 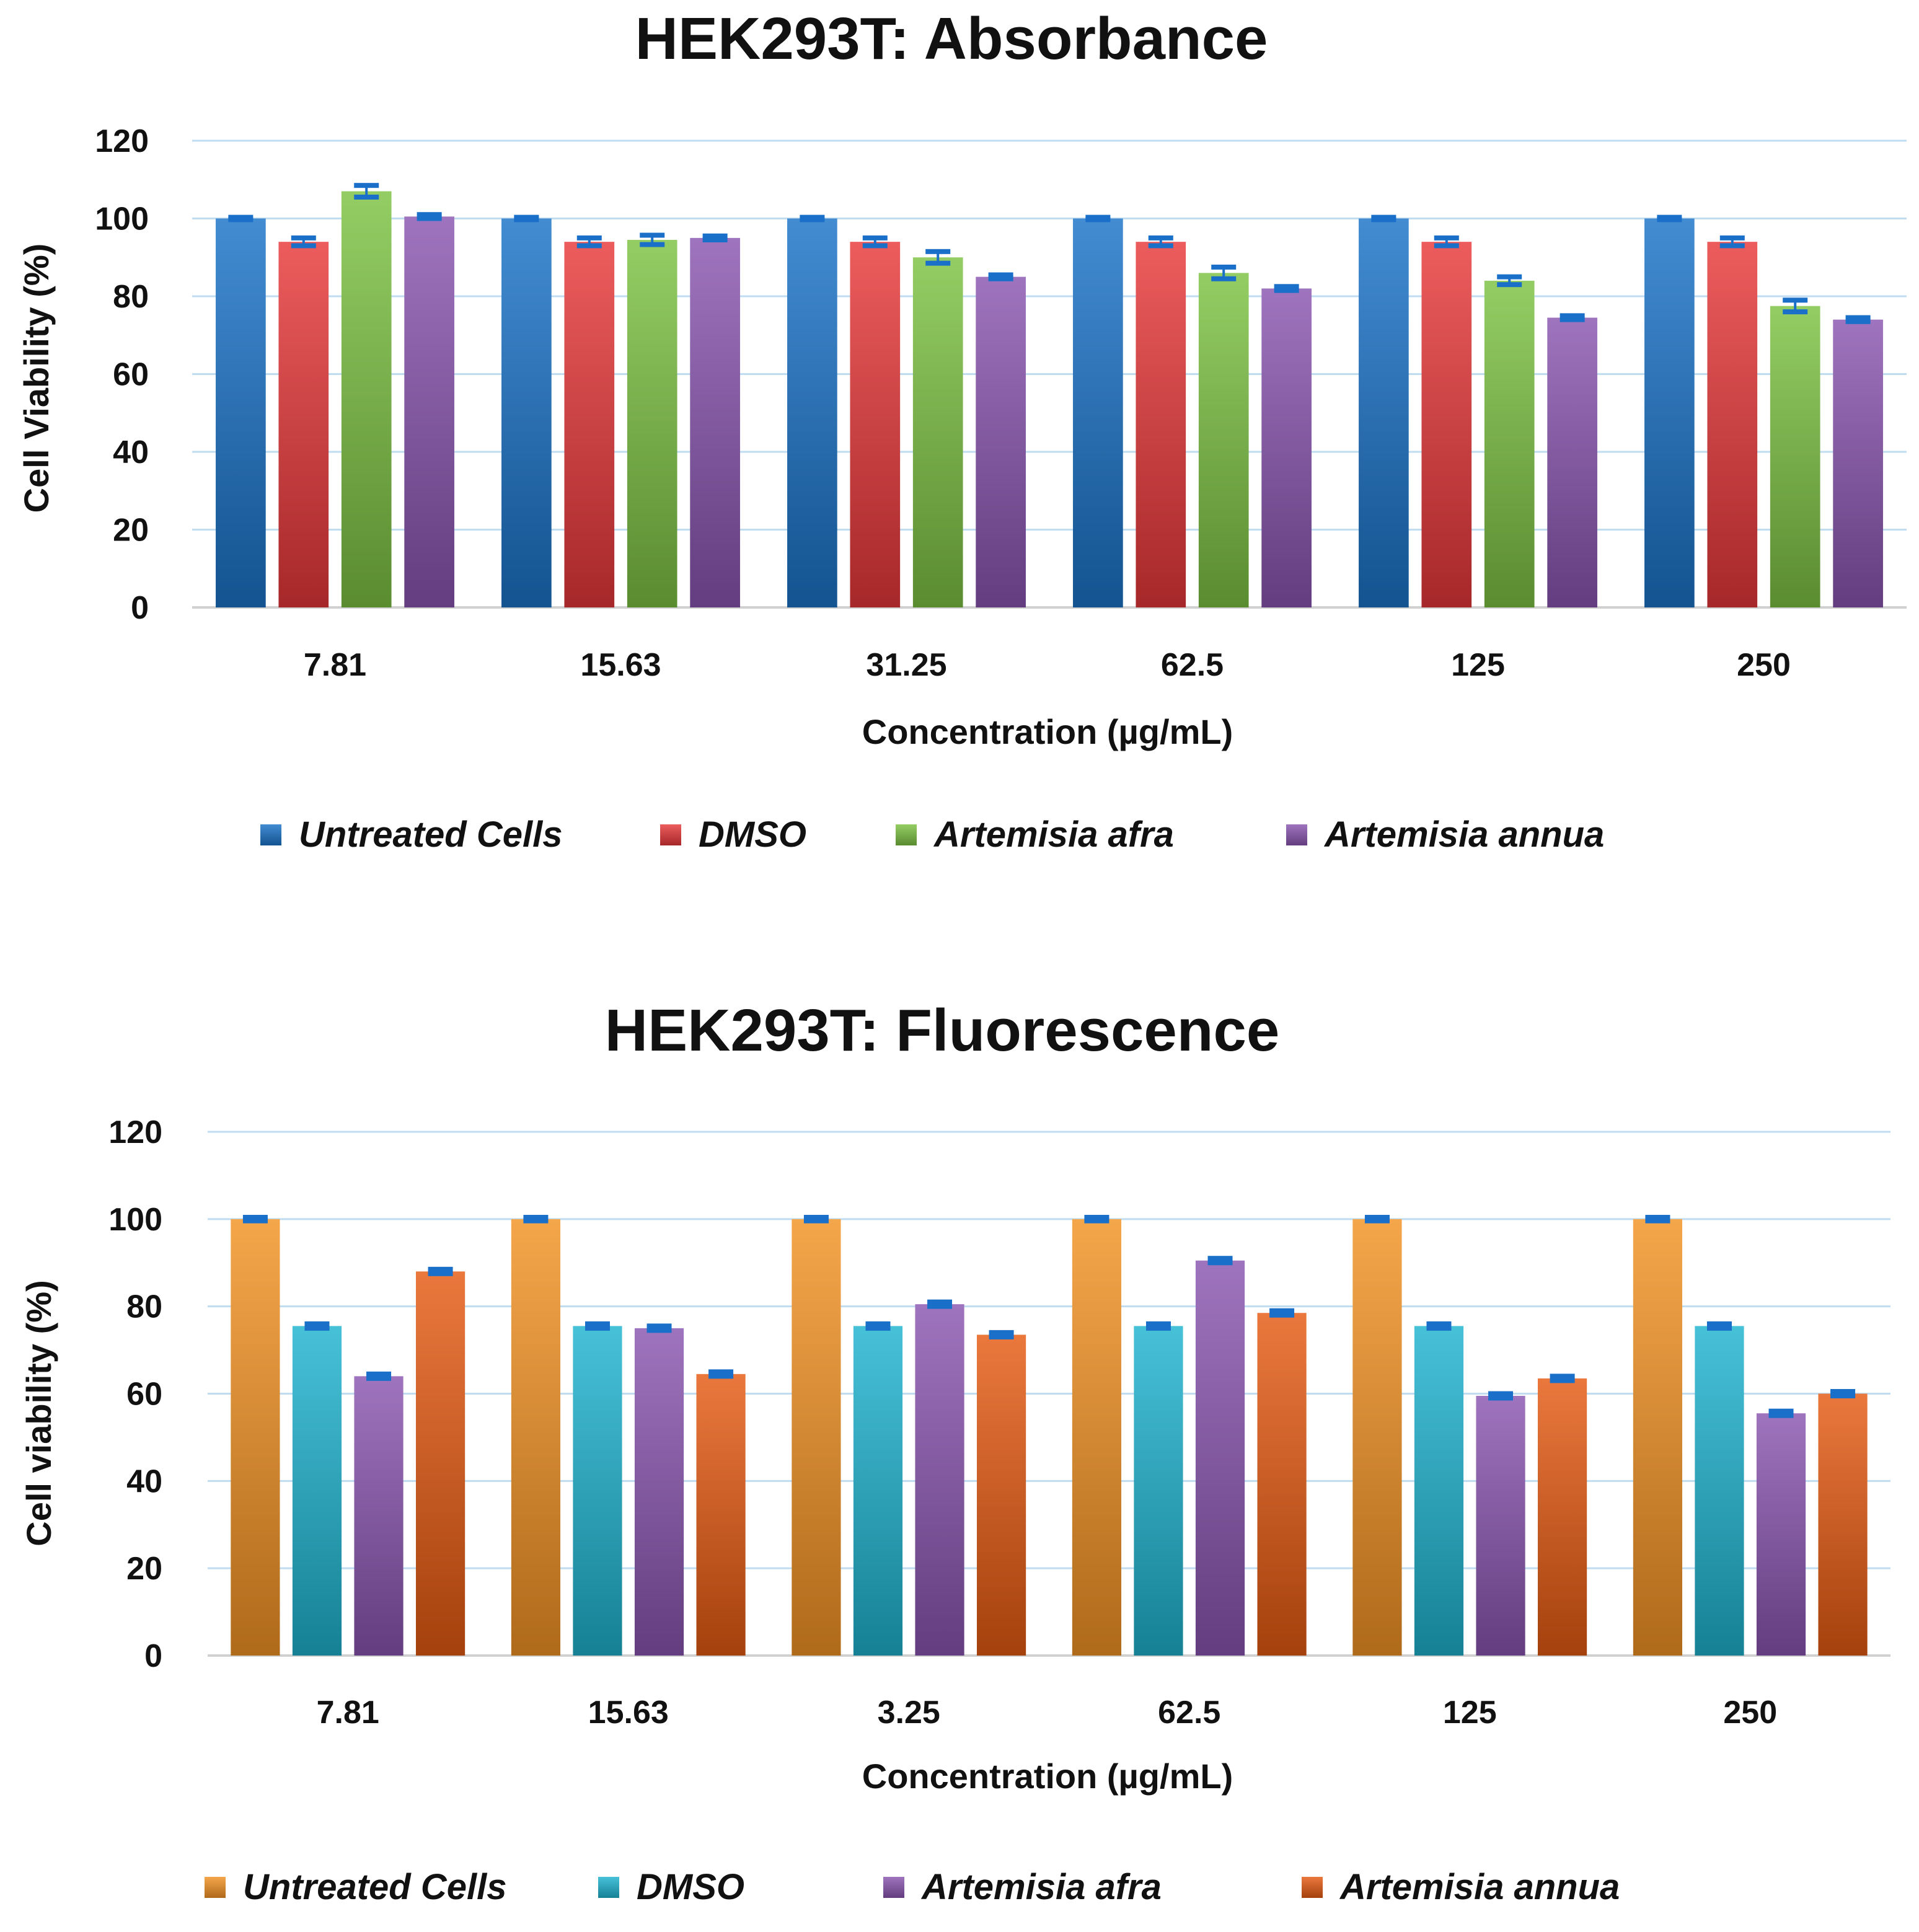 I want to click on x-tick-label: 3.25, so click(x=909, y=1713).